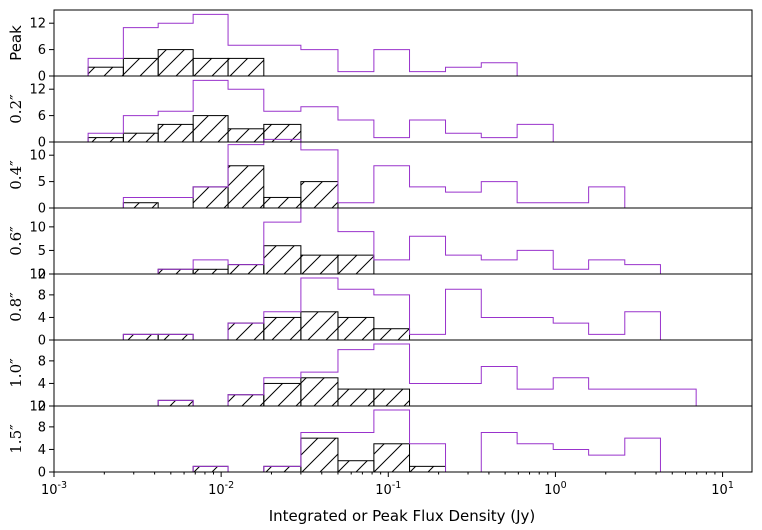 This screenshot has width=762, height=530. I want to click on panel-3: 0 5 10 0.6″, so click(380, 245).